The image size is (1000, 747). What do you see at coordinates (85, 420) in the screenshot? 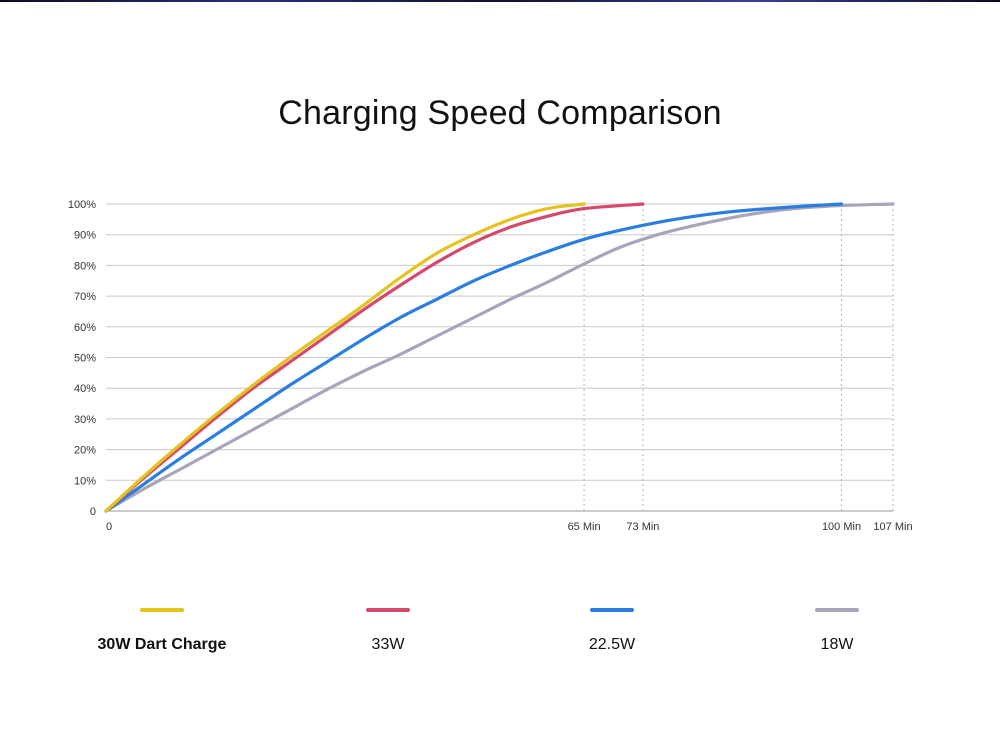
I see `y-tick-label: 30%` at bounding box center [85, 420].